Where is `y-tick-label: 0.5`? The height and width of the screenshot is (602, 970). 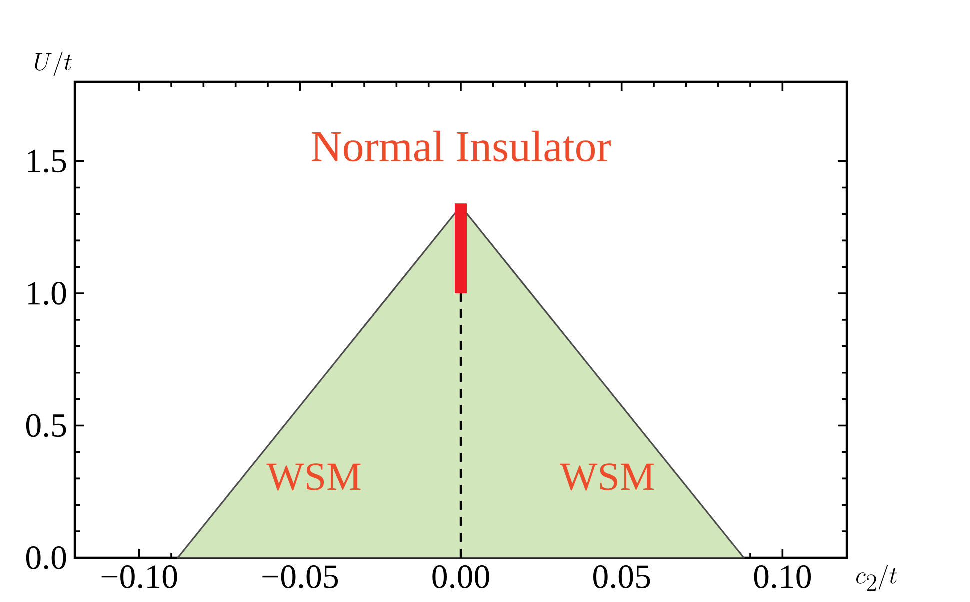
y-tick-label: 0.5 is located at coordinates (46, 426).